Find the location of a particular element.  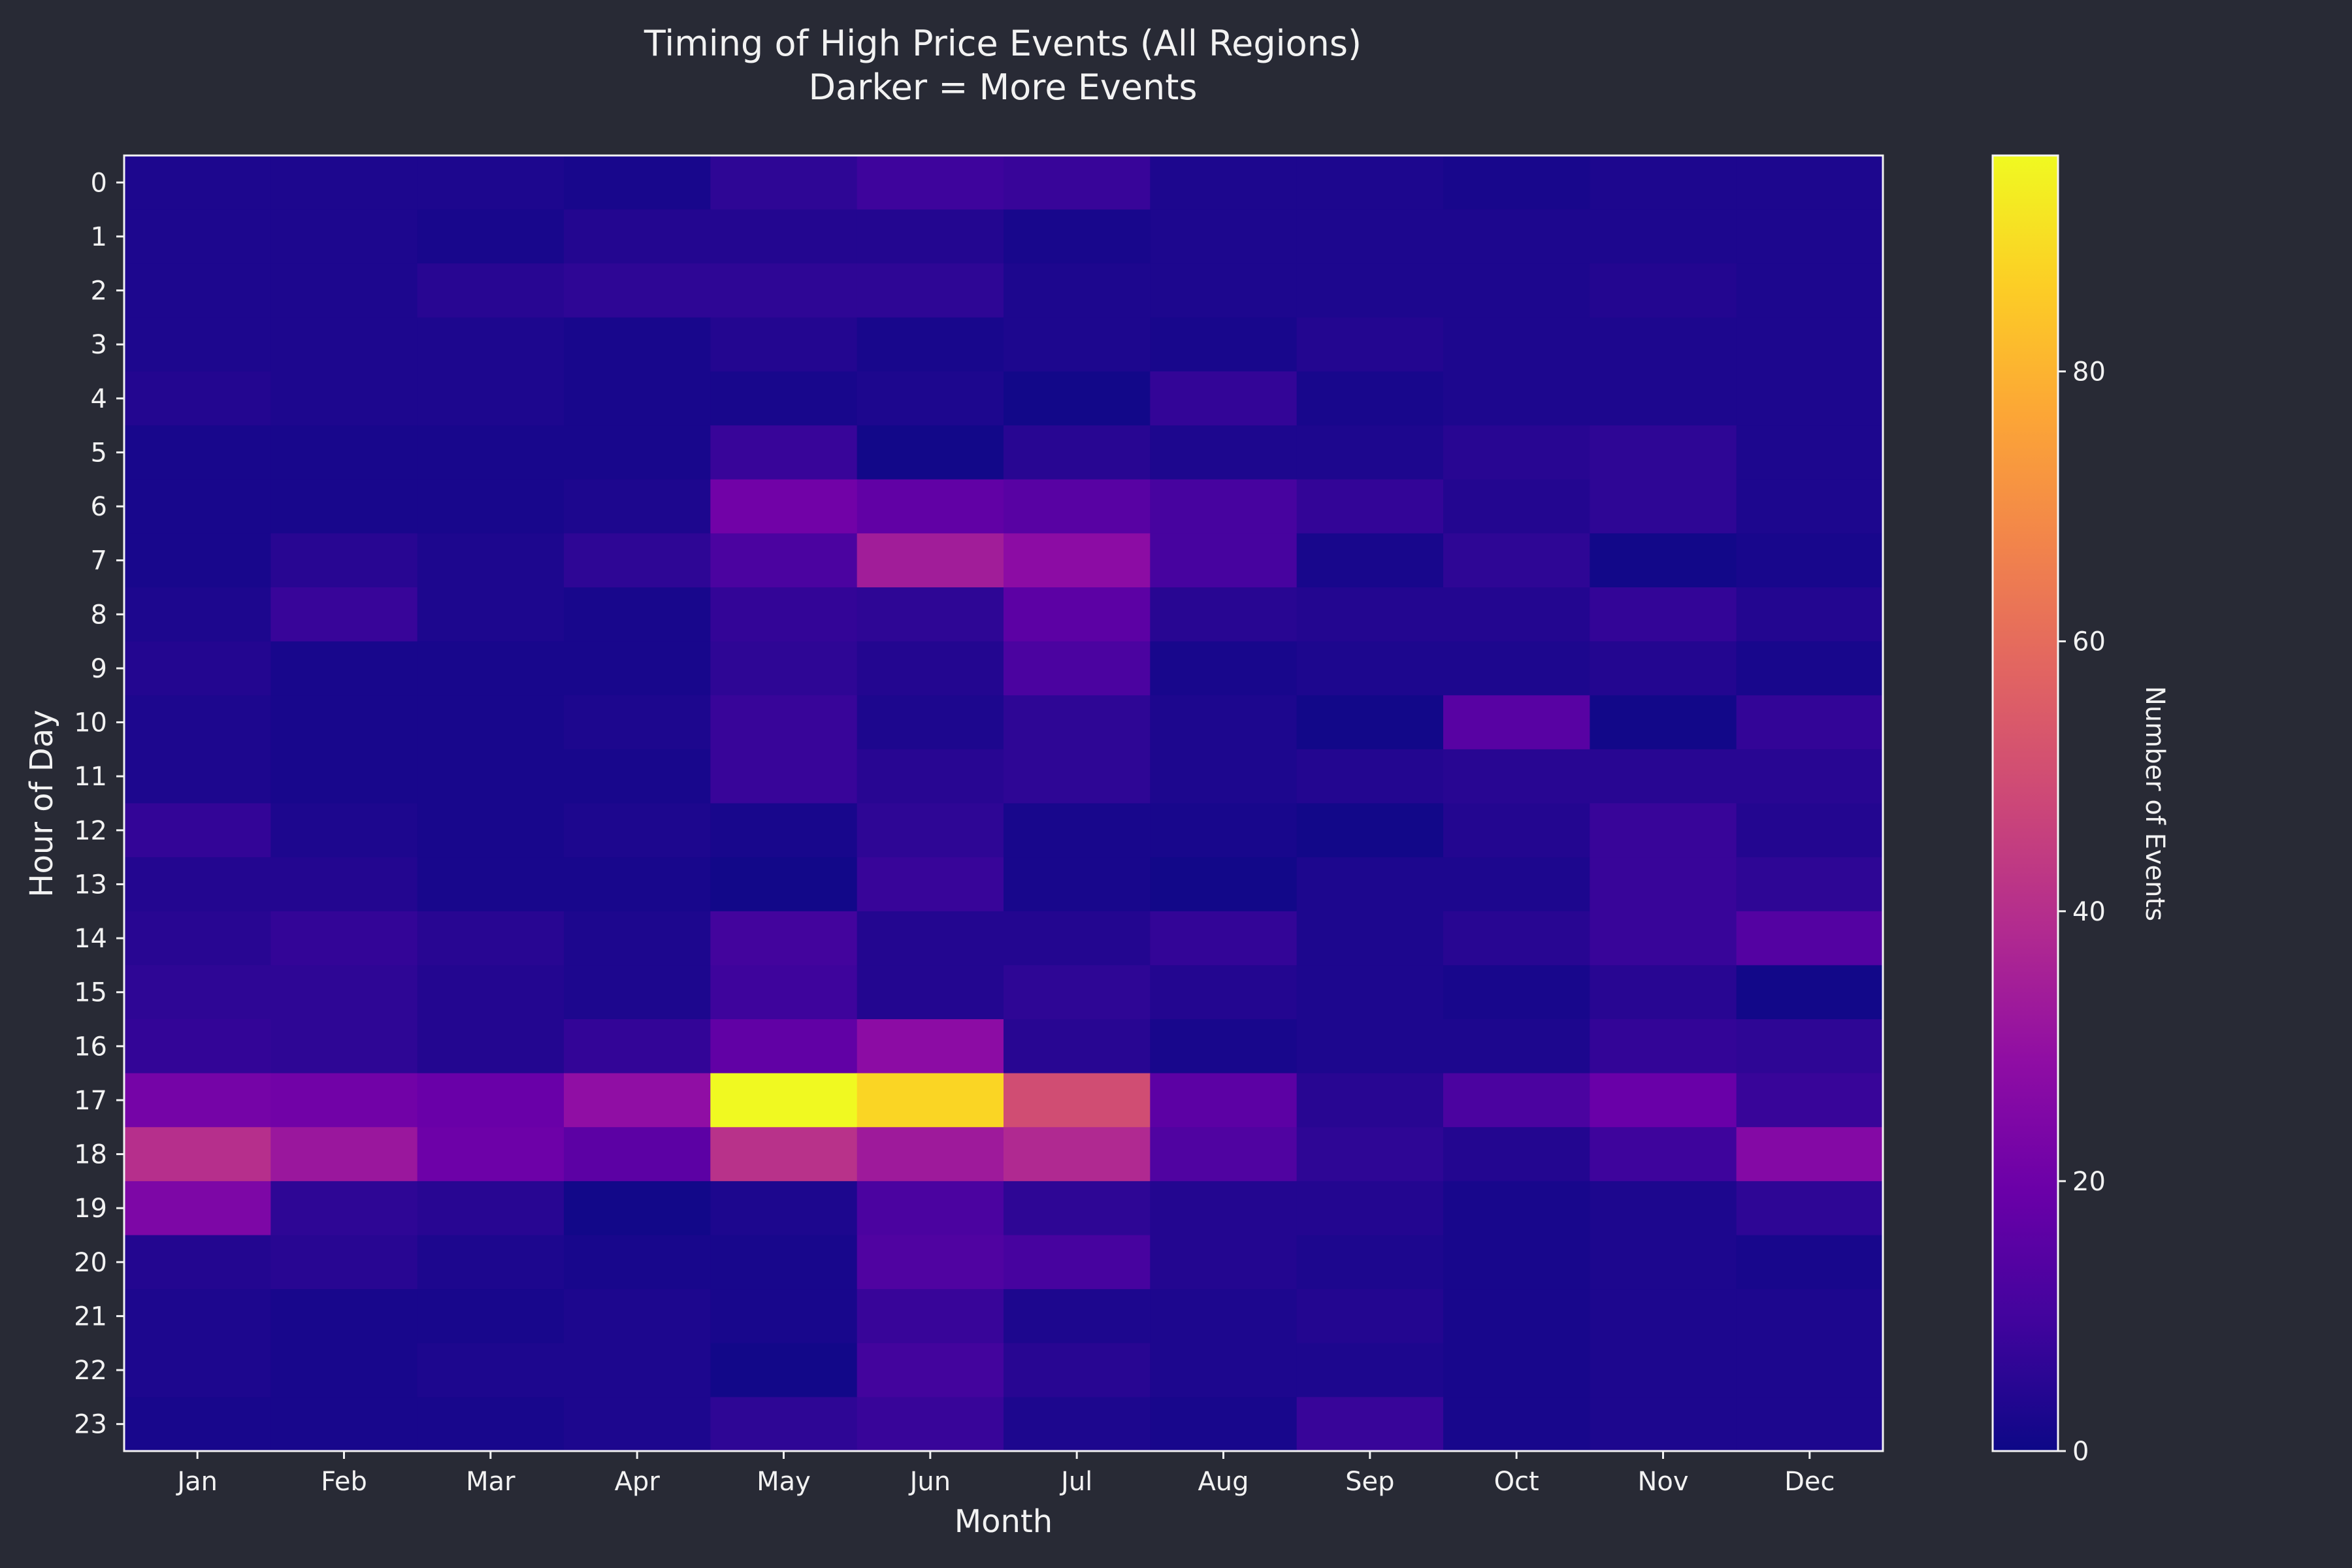

y-tick-label: 22 is located at coordinates (90, 1371).